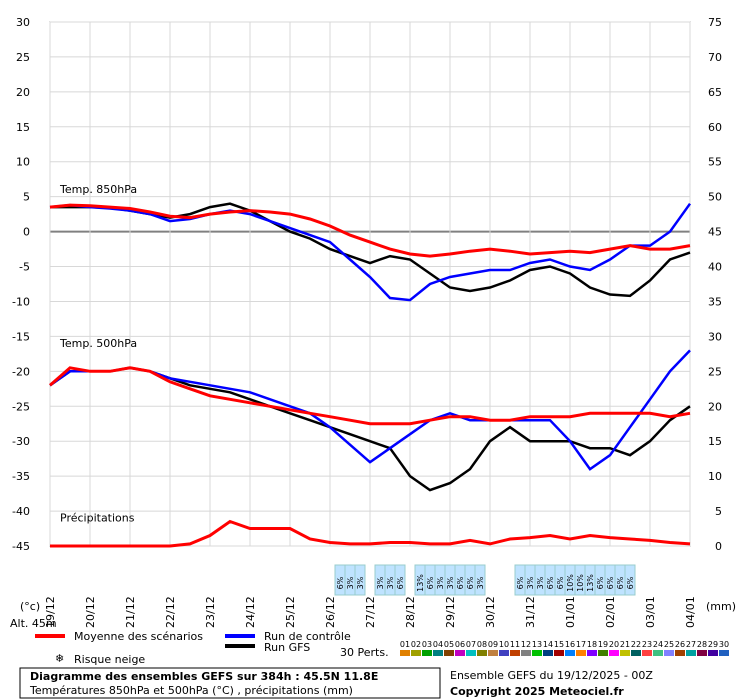  What do you see at coordinates (370, 612) in the screenshot?
I see `x-tick-label: 27/12` at bounding box center [370, 612].